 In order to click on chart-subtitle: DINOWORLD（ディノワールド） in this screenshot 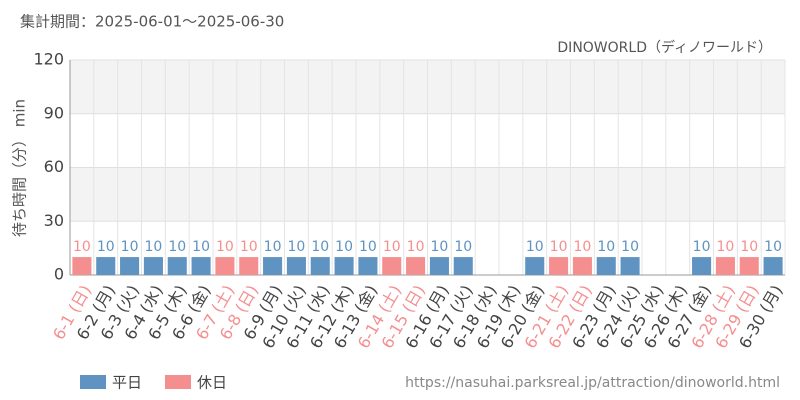, I will do `click(664, 47)`.